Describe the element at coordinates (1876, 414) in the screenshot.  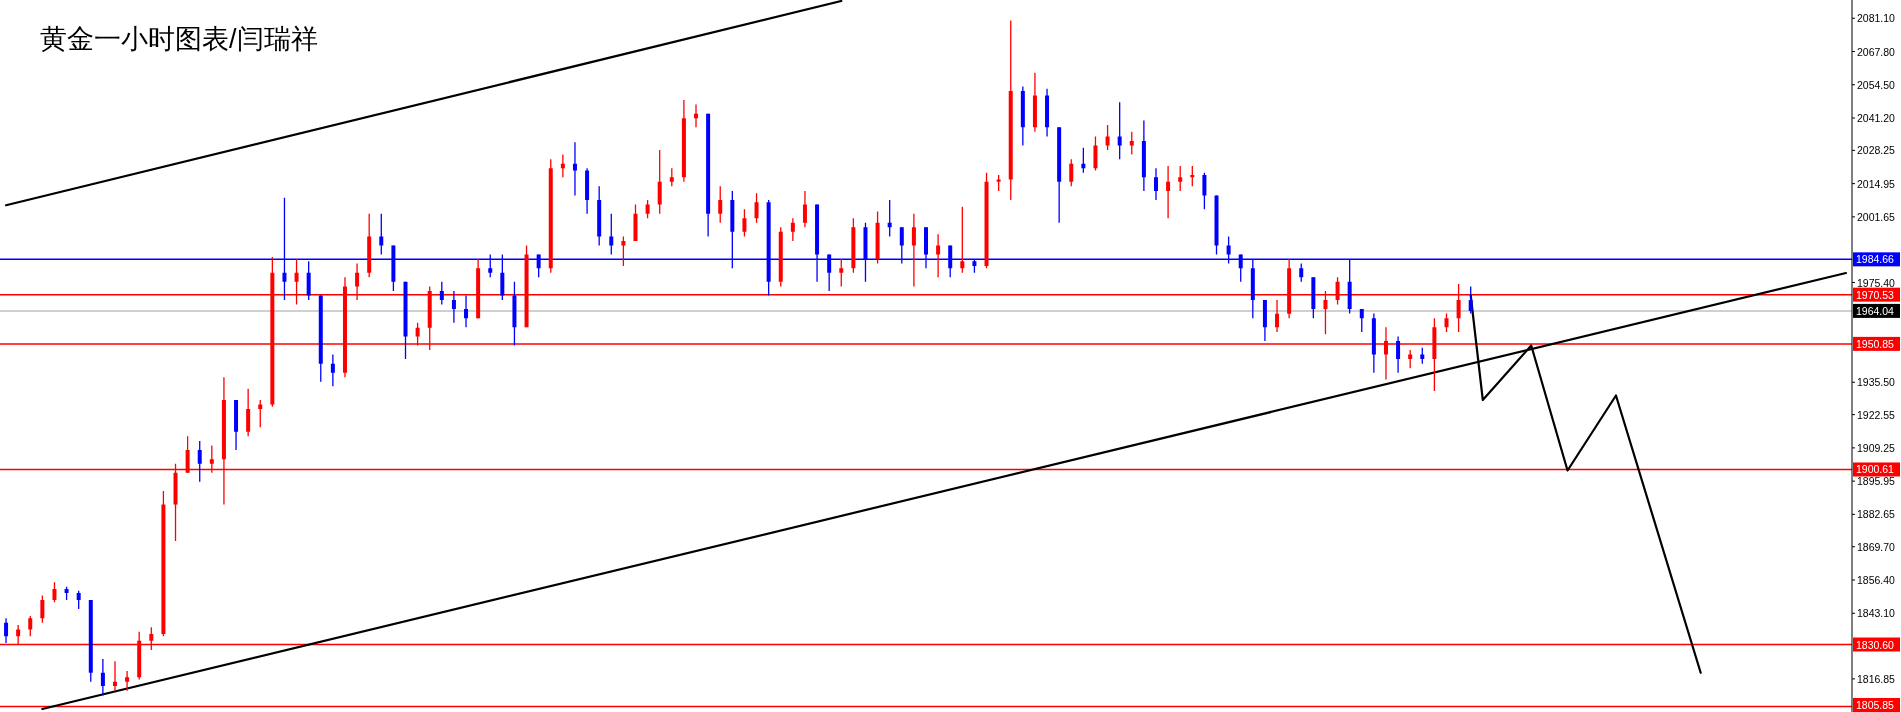
I see `y-tick-label: 1922.55` at that location.